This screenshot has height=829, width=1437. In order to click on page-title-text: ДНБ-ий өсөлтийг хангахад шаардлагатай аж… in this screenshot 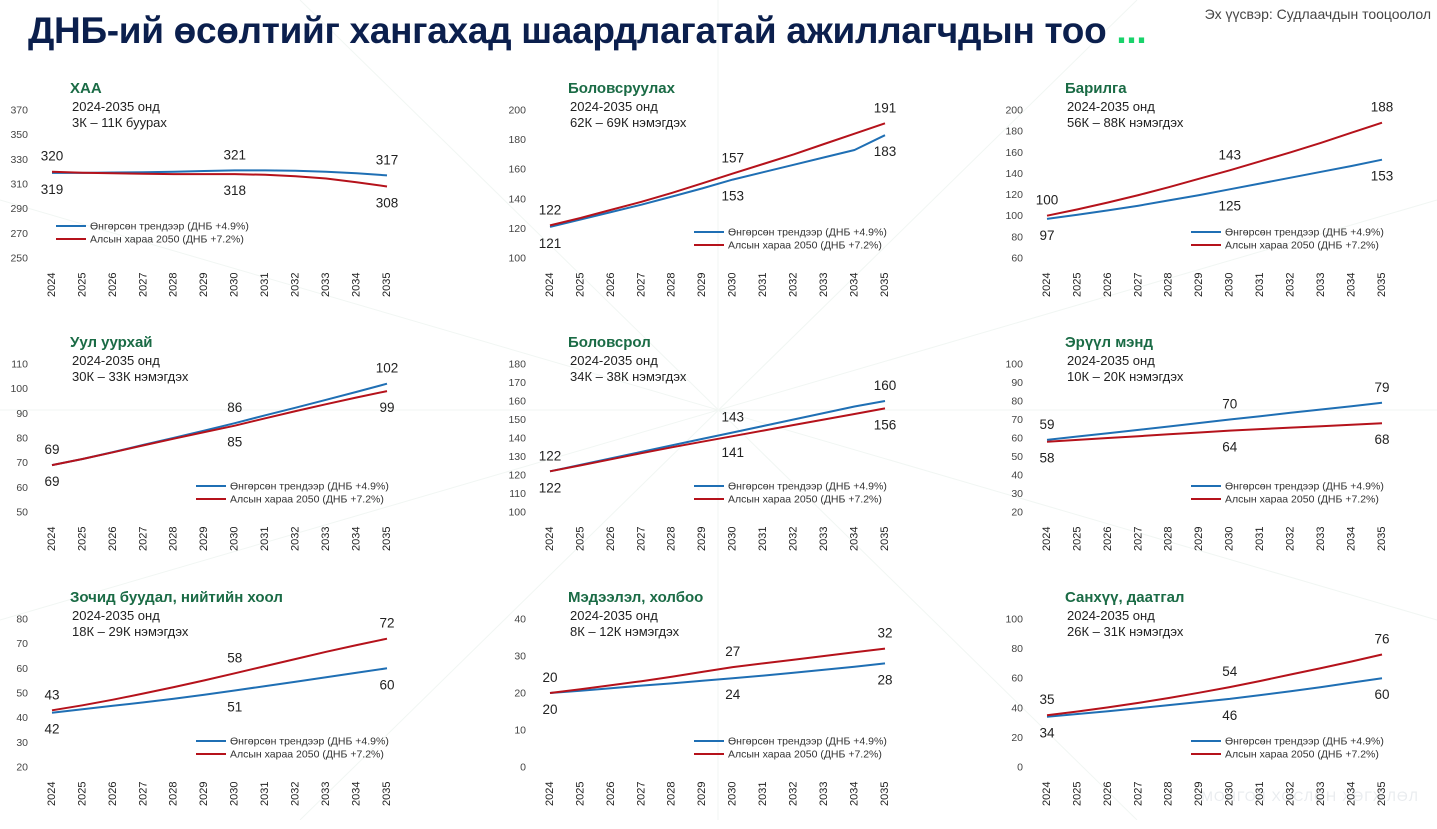, I will do `click(567, 30)`.